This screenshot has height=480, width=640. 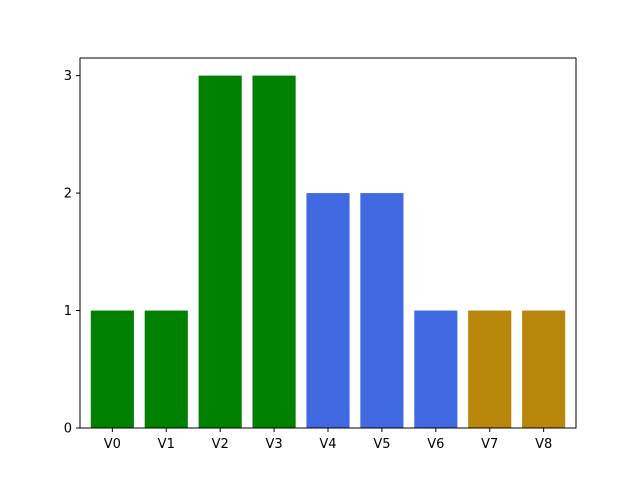 I want to click on bar-v8, so click(x=544, y=369).